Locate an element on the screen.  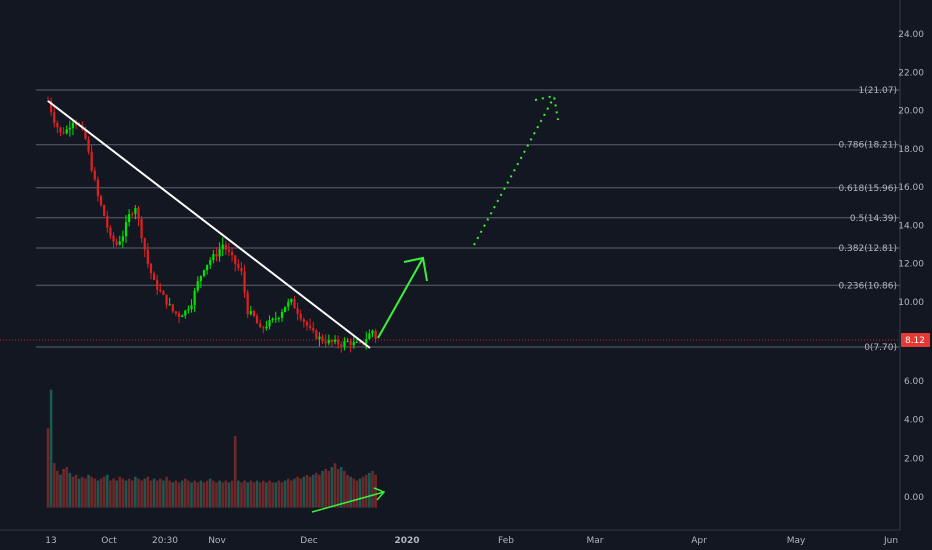
current-price-label: 8.12 is located at coordinates (915, 341).